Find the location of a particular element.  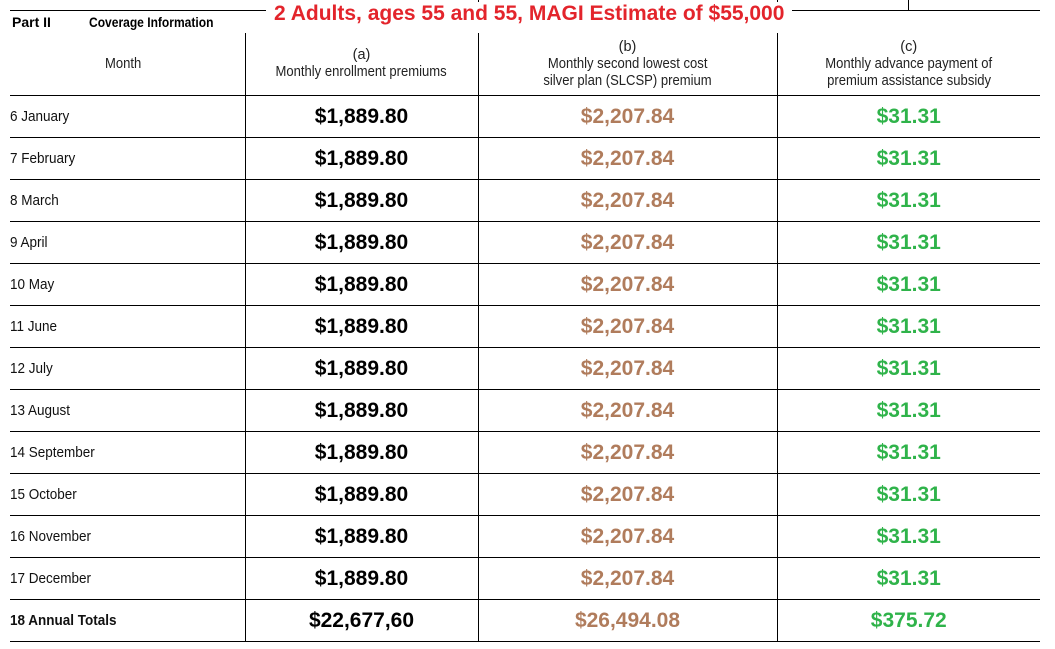

table-row: 6 January $1,889.80 $2,207.84 $31.31 is located at coordinates (525, 116).